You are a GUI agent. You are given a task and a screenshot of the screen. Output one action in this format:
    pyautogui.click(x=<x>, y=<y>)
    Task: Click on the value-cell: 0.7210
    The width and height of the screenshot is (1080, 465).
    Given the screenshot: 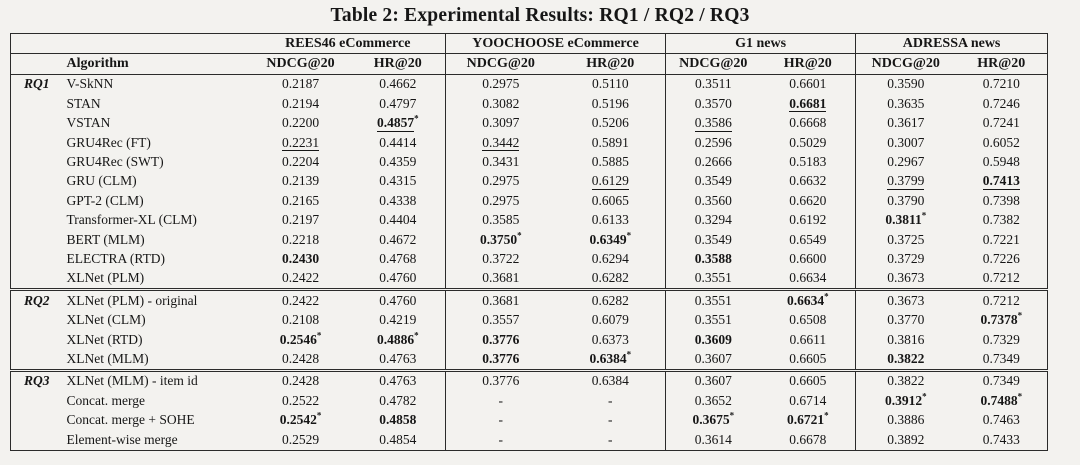 What is the action you would take?
    pyautogui.click(x=1002, y=84)
    